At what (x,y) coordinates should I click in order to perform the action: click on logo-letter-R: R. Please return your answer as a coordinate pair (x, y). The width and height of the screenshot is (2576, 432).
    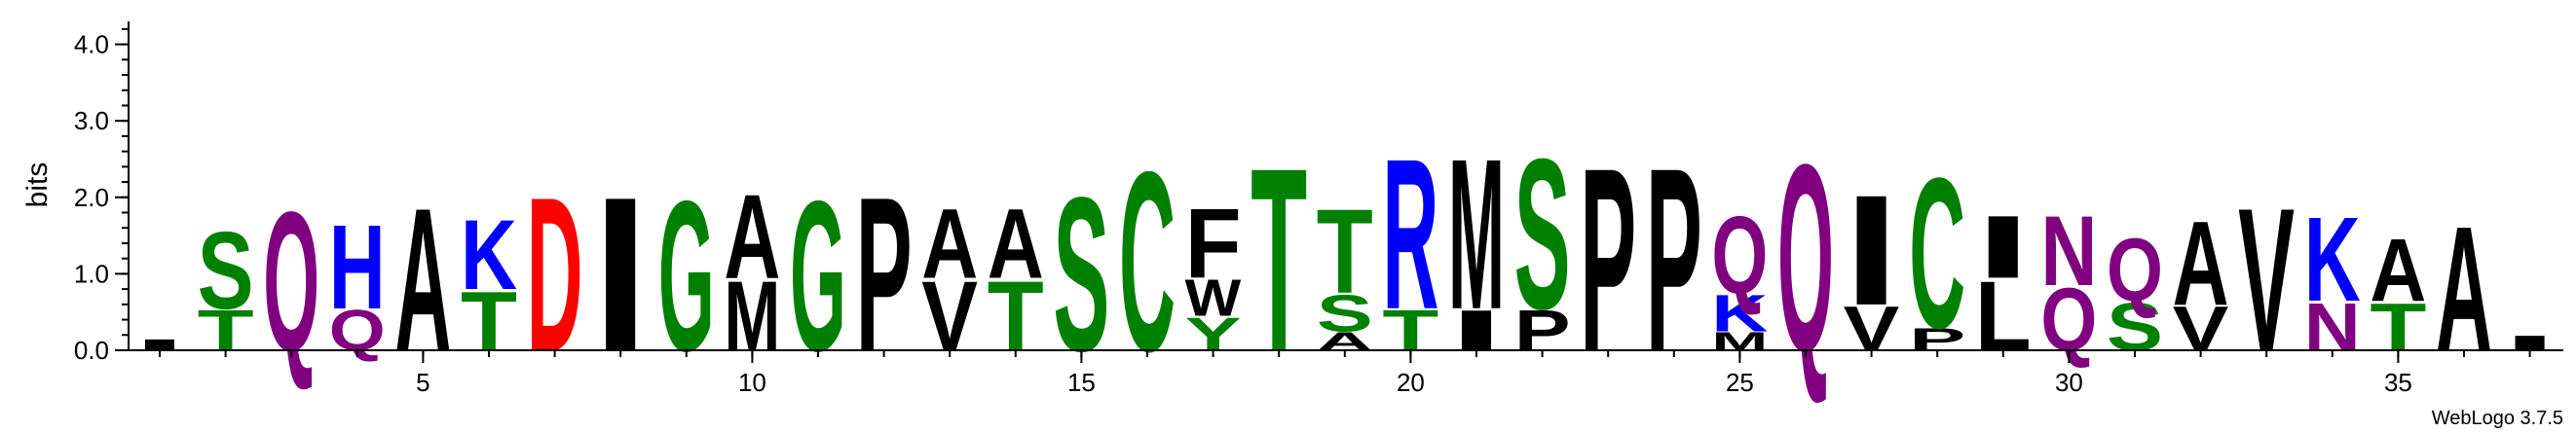
    Looking at the image, I should click on (1410, 235).